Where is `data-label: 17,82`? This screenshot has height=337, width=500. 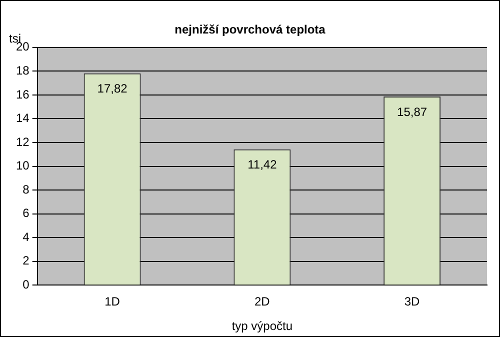 data-label: 17,82 is located at coordinates (112, 89).